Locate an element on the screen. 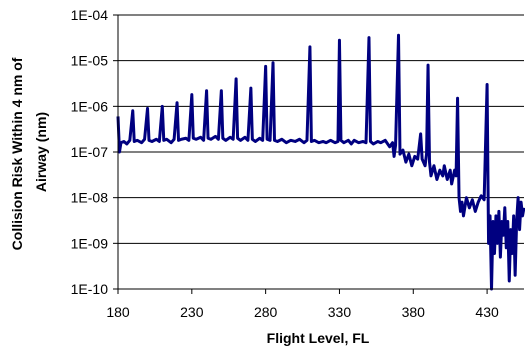 The height and width of the screenshot is (358, 525). y-tick-label: 1E-09 is located at coordinates (90, 243).